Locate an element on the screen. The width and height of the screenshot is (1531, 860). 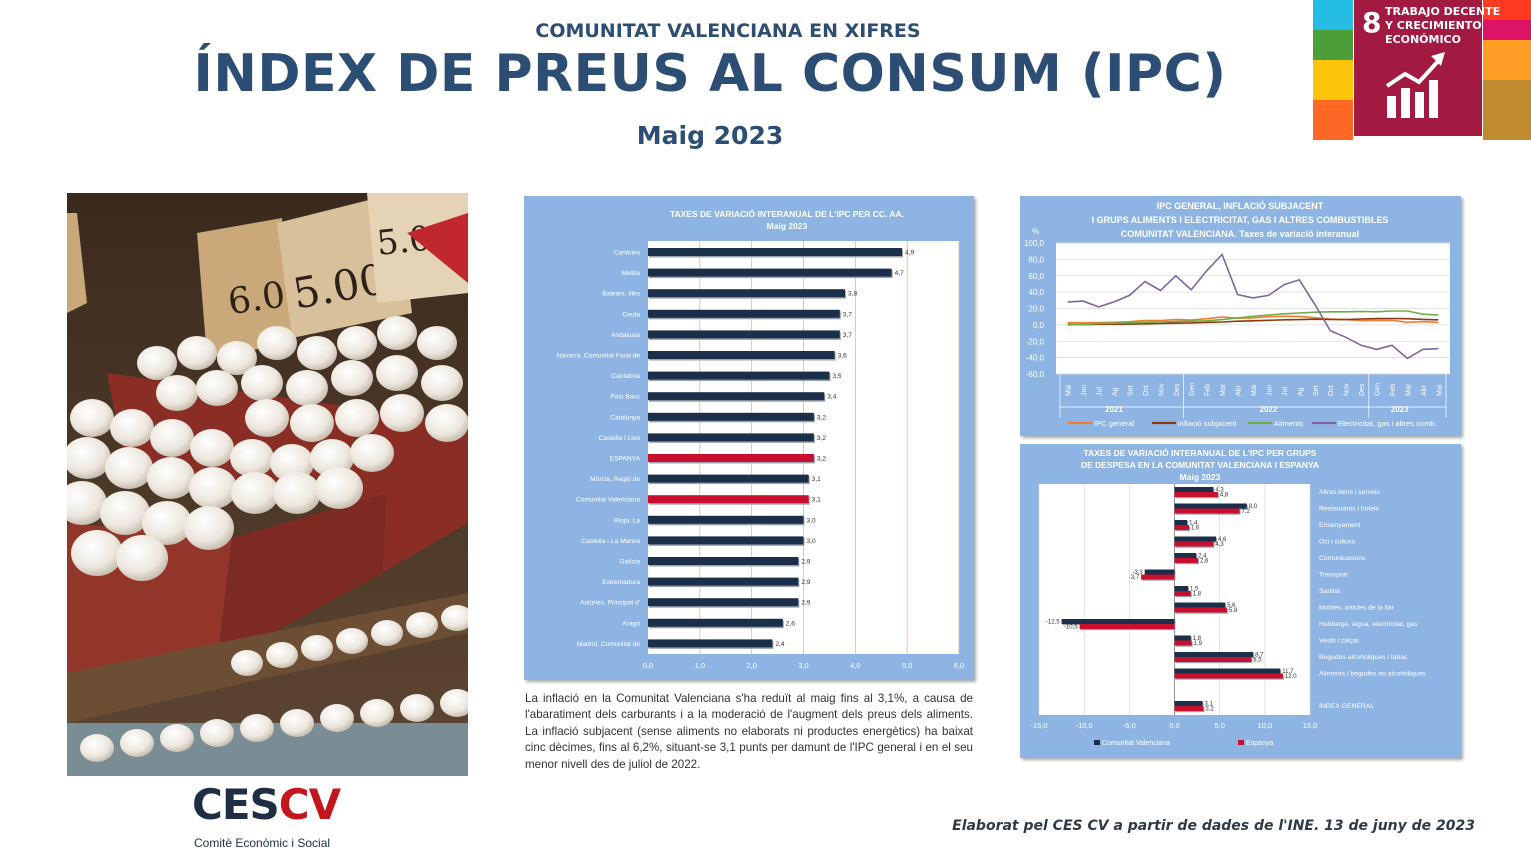
chart3-xtick: 5,0 is located at coordinates (1219, 725).